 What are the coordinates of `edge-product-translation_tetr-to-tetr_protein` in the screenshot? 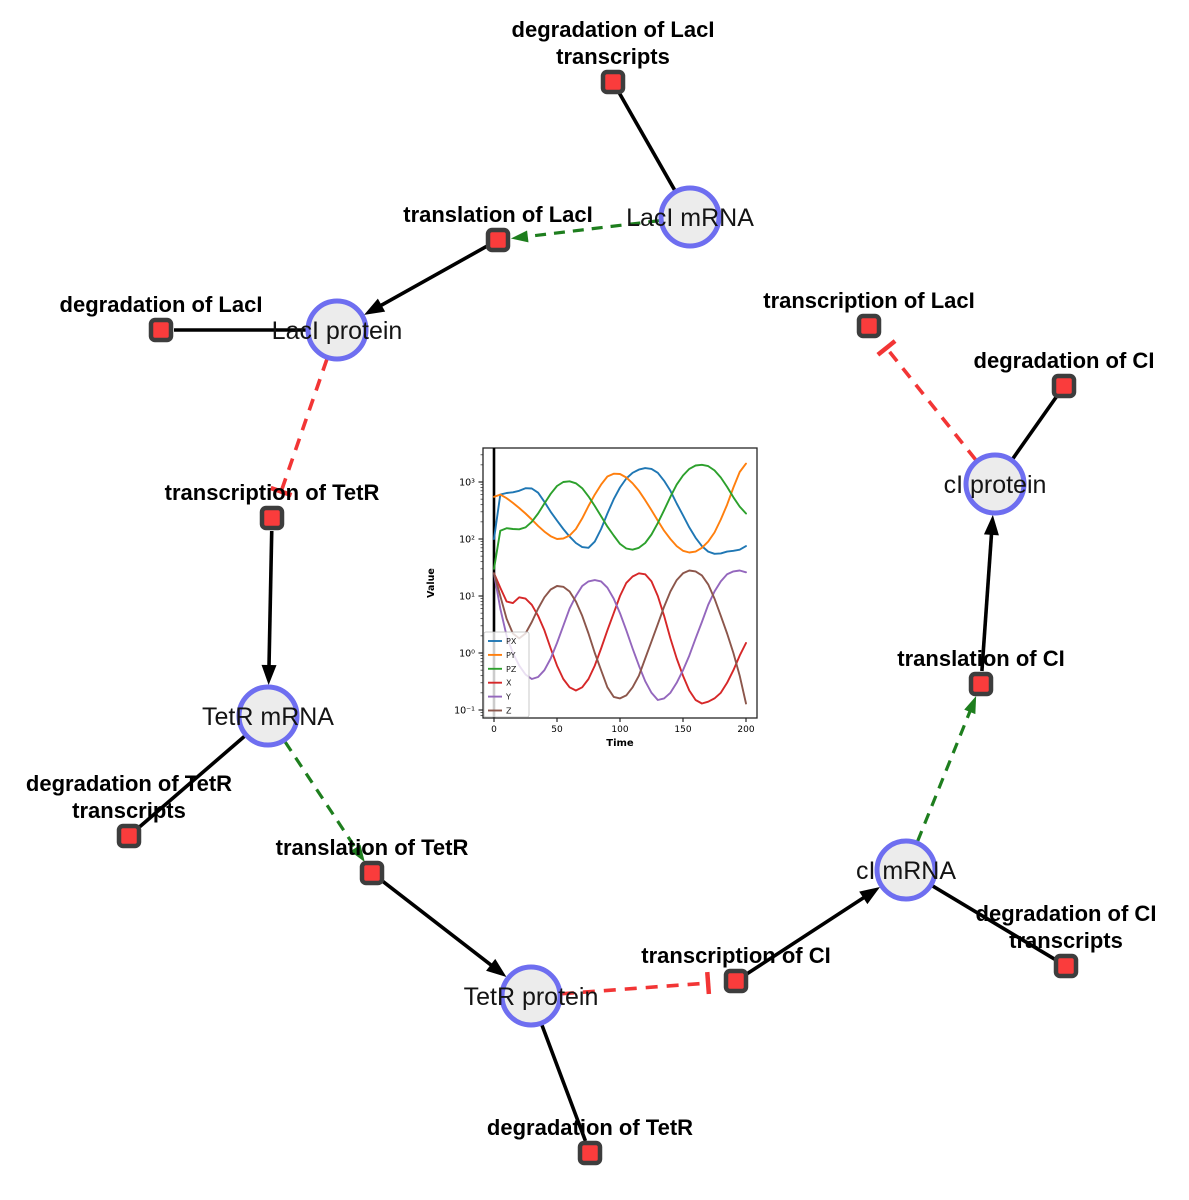 It's located at (444, 928).